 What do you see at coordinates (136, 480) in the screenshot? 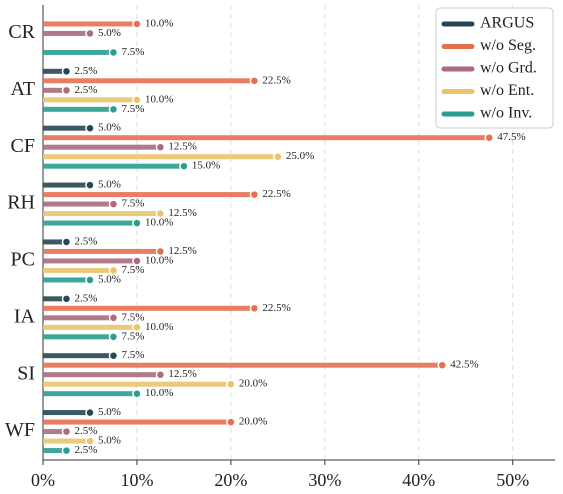
I see `x-tick-label: 10%` at bounding box center [136, 480].